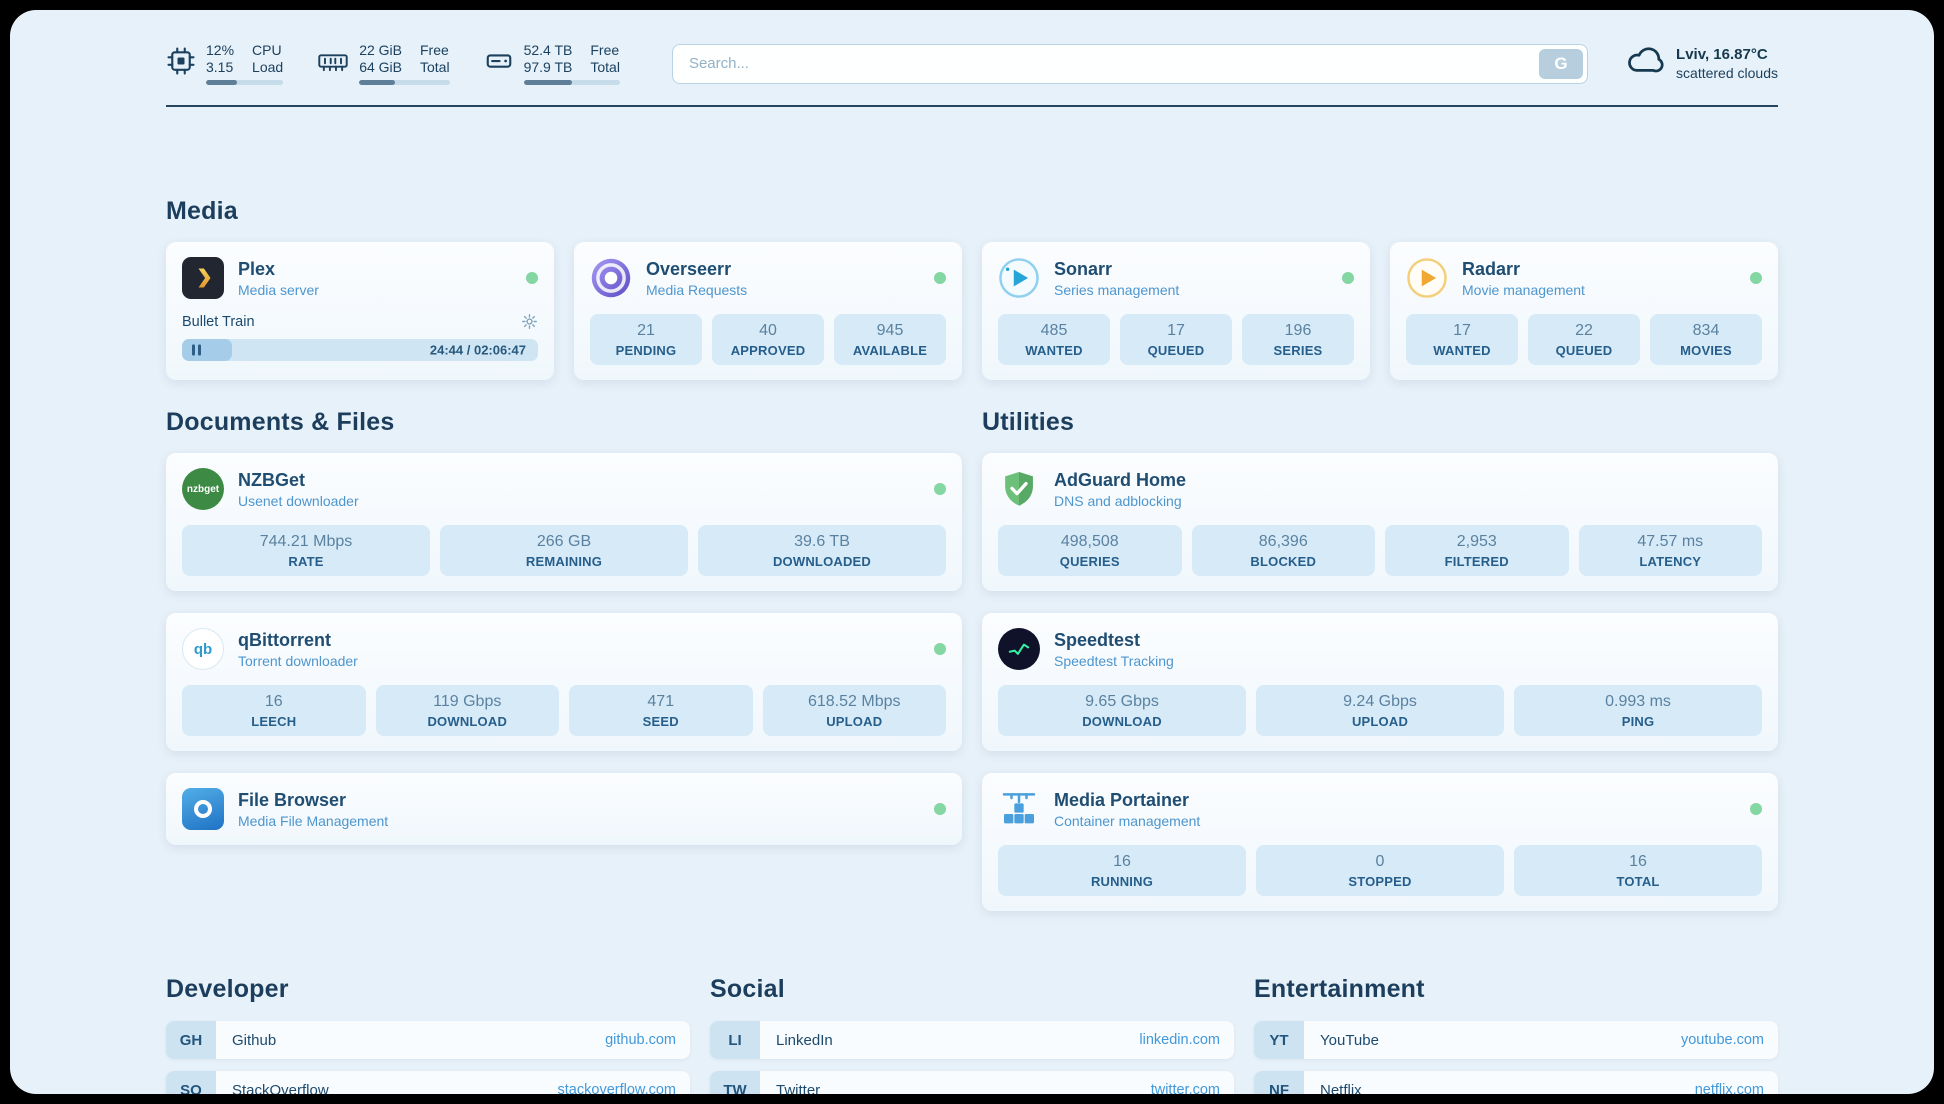  I want to click on stat-available: 945 AVAILABLE, so click(890, 339).